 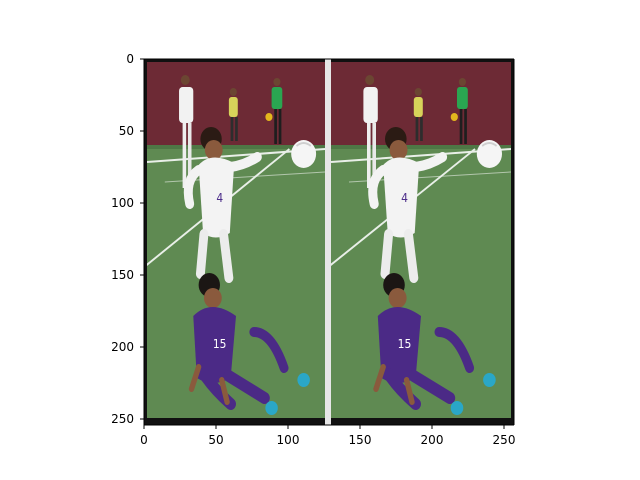 What do you see at coordinates (122, 203) in the screenshot?
I see `y-tick-label-100: 100` at bounding box center [122, 203].